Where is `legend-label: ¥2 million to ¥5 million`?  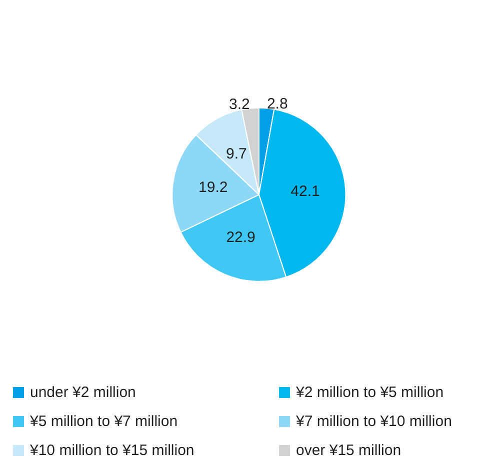 legend-label: ¥2 million to ¥5 million is located at coordinates (369, 392).